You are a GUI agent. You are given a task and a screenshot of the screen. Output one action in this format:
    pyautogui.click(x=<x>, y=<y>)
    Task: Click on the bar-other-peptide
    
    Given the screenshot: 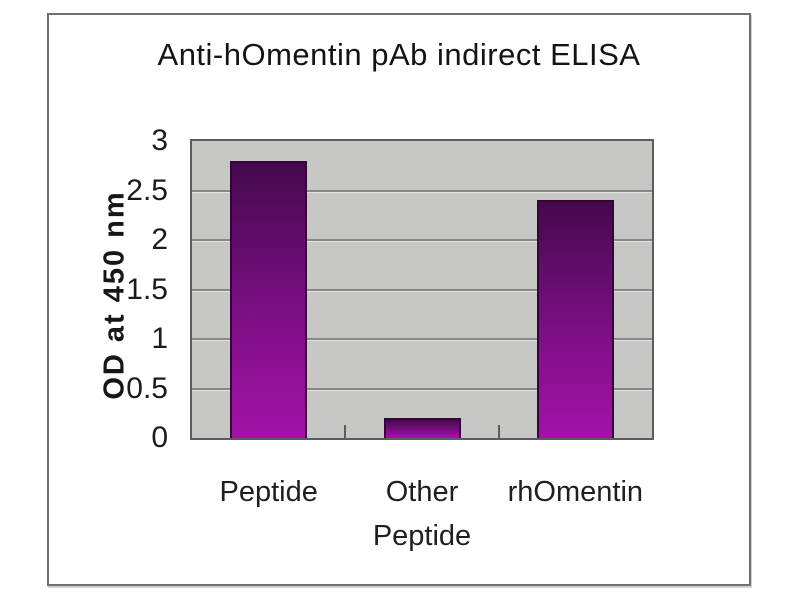 What is the action you would take?
    pyautogui.click(x=422, y=428)
    